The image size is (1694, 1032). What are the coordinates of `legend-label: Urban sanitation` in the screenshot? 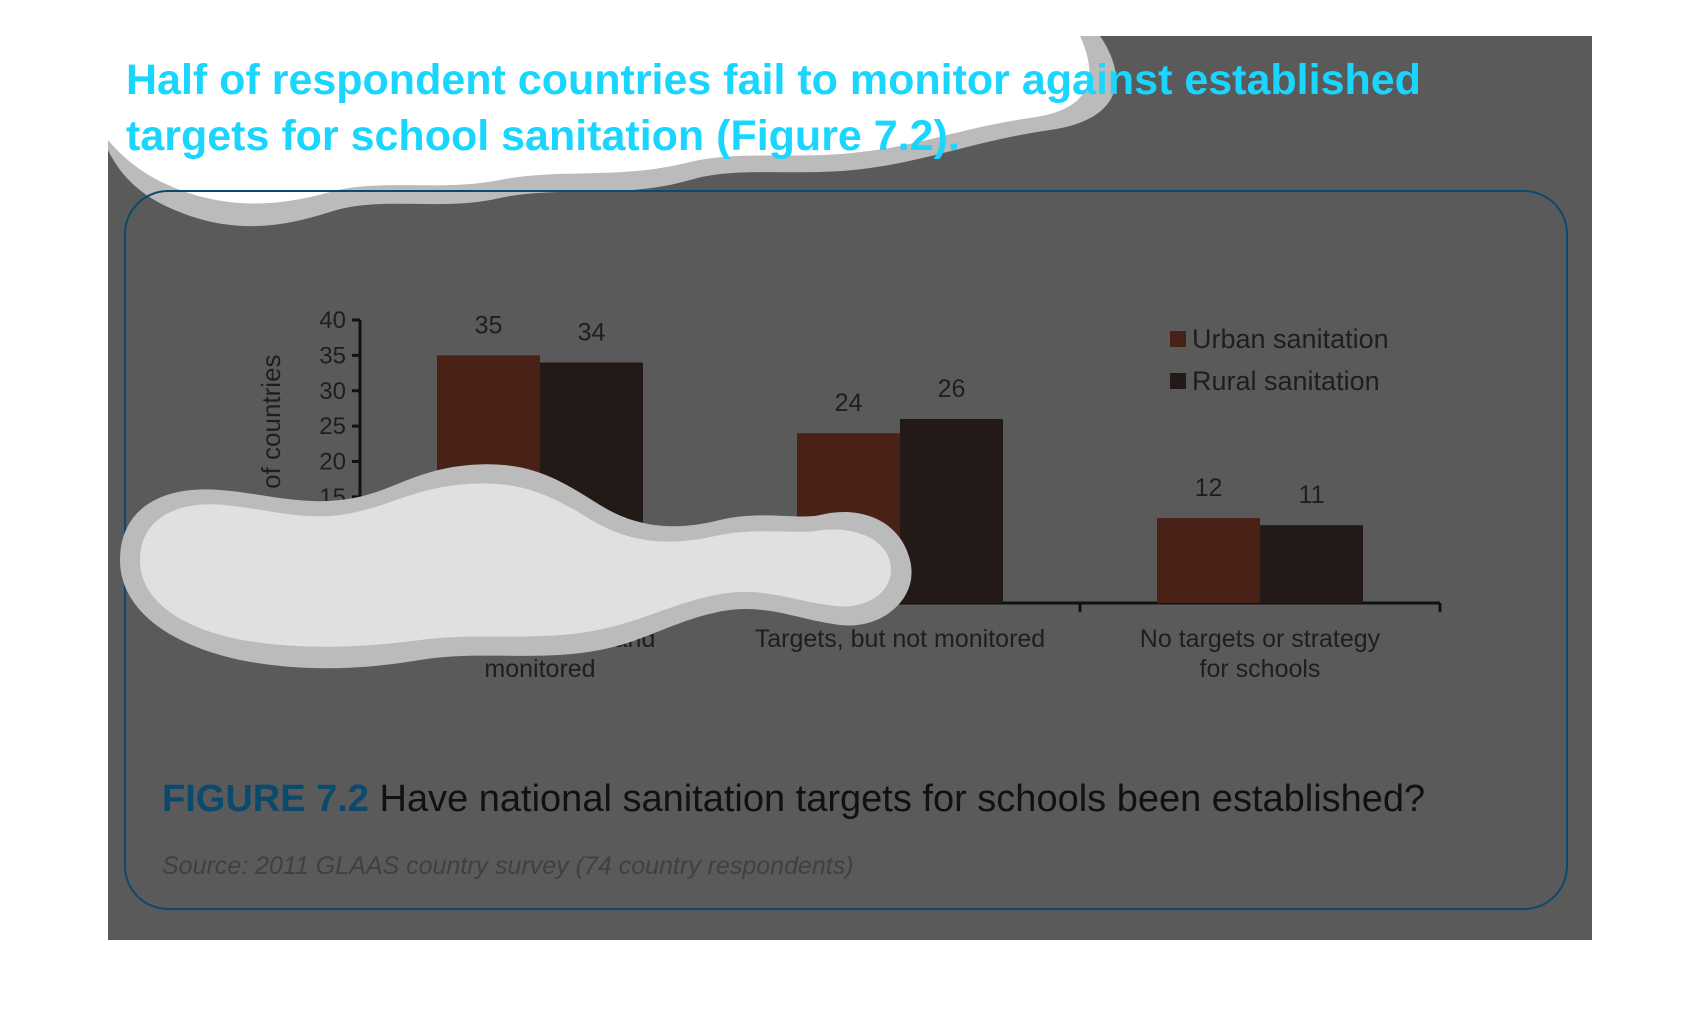 It's located at (1290, 339).